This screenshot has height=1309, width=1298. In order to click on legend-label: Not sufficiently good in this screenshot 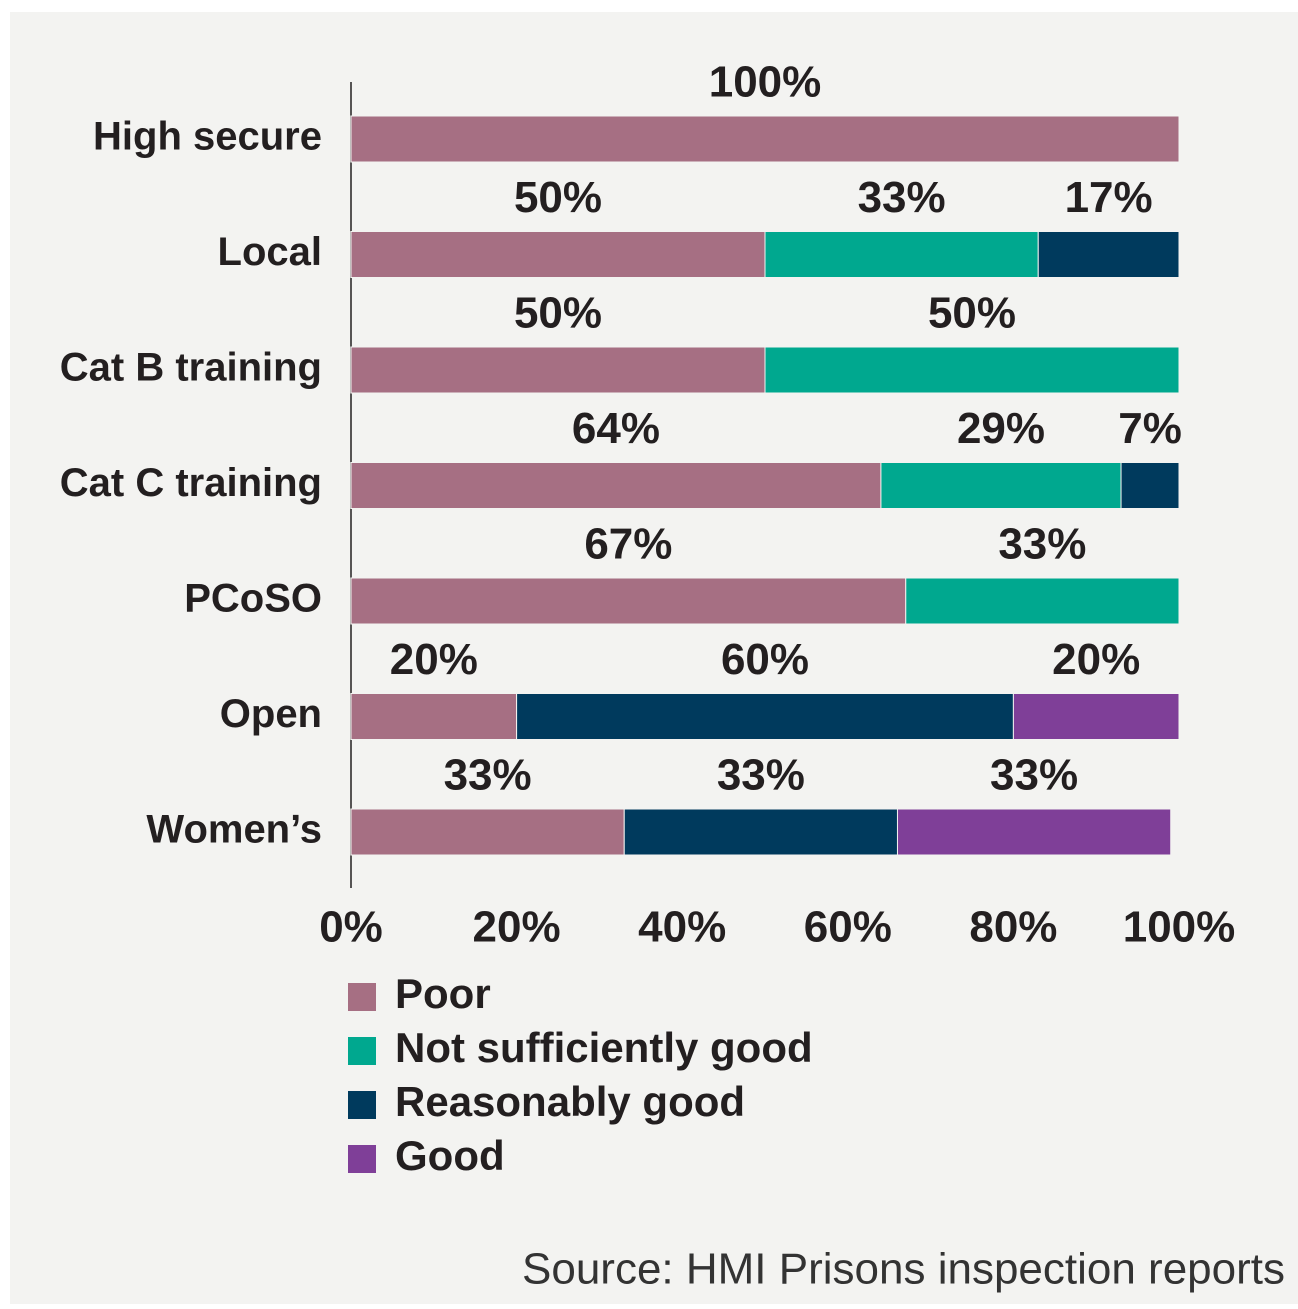, I will do `click(604, 1047)`.